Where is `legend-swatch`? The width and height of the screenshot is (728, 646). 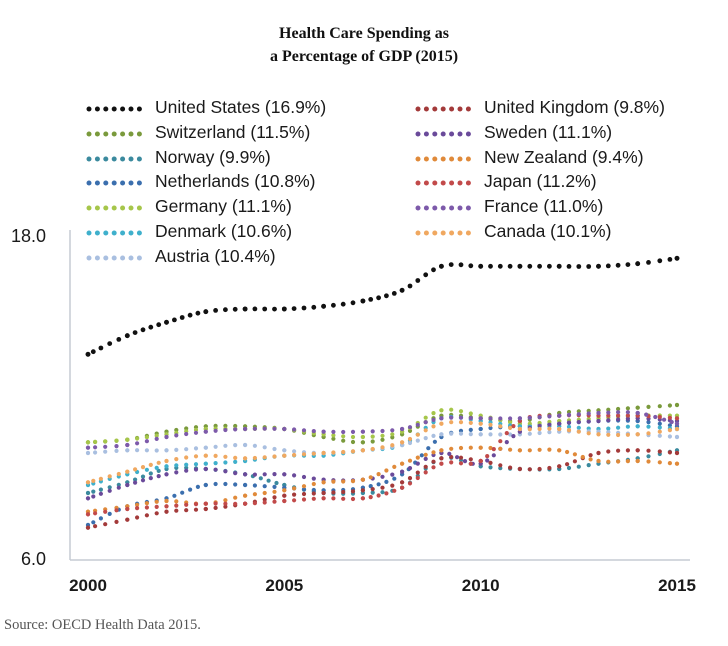
legend-swatch is located at coordinates (114, 183).